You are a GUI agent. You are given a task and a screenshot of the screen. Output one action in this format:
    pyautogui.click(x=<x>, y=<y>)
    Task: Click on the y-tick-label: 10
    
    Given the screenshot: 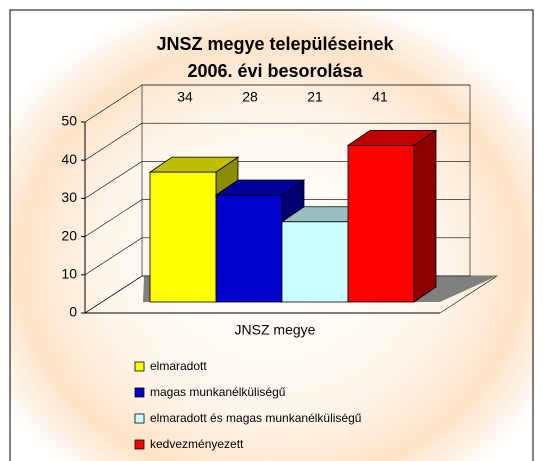 What is the action you would take?
    pyautogui.click(x=69, y=274)
    